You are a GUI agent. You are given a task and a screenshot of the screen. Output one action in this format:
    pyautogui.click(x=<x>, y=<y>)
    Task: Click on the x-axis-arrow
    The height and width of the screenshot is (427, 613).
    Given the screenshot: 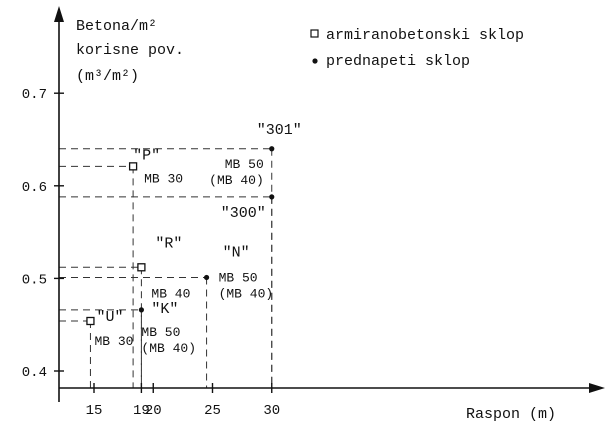 What is the action you would take?
    pyautogui.click(x=597, y=388)
    